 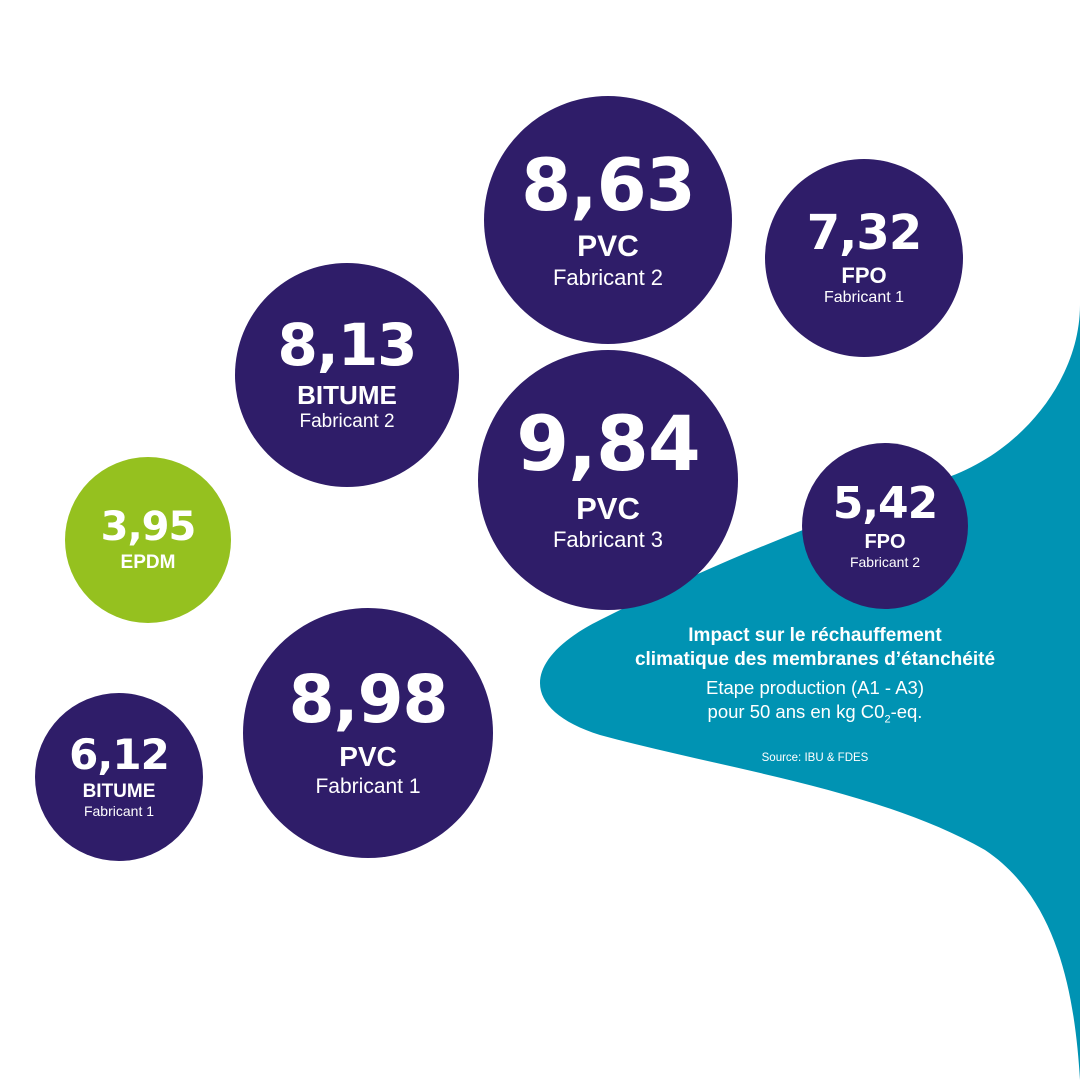 I want to click on unit-suffix: -eq., so click(x=906, y=711).